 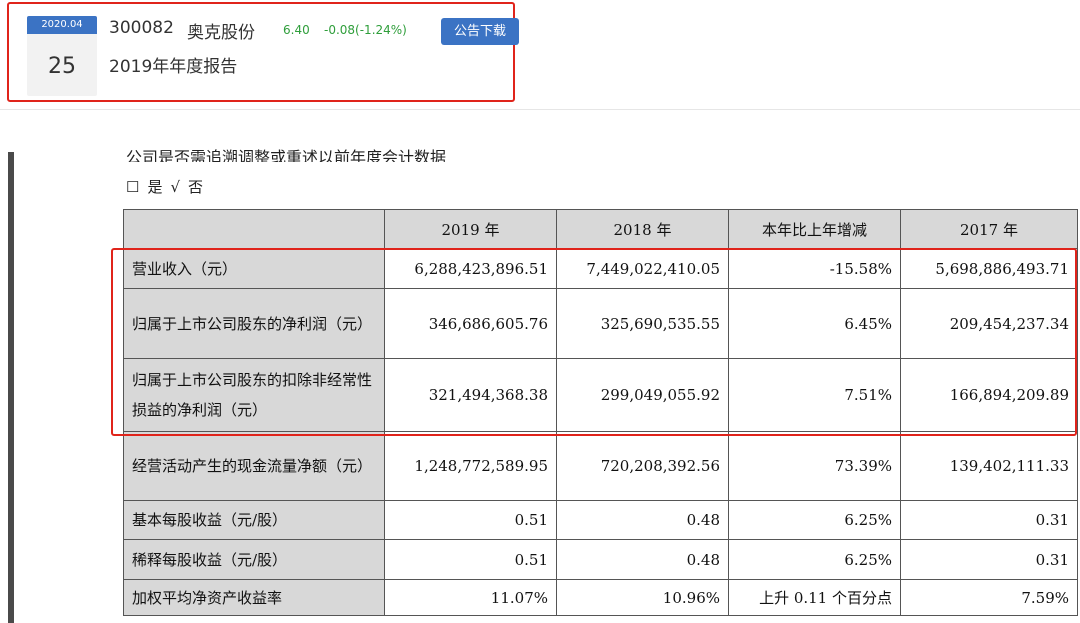 What do you see at coordinates (254, 559) in the screenshot?
I see `row-label: 稀释每股收益（元/股）` at bounding box center [254, 559].